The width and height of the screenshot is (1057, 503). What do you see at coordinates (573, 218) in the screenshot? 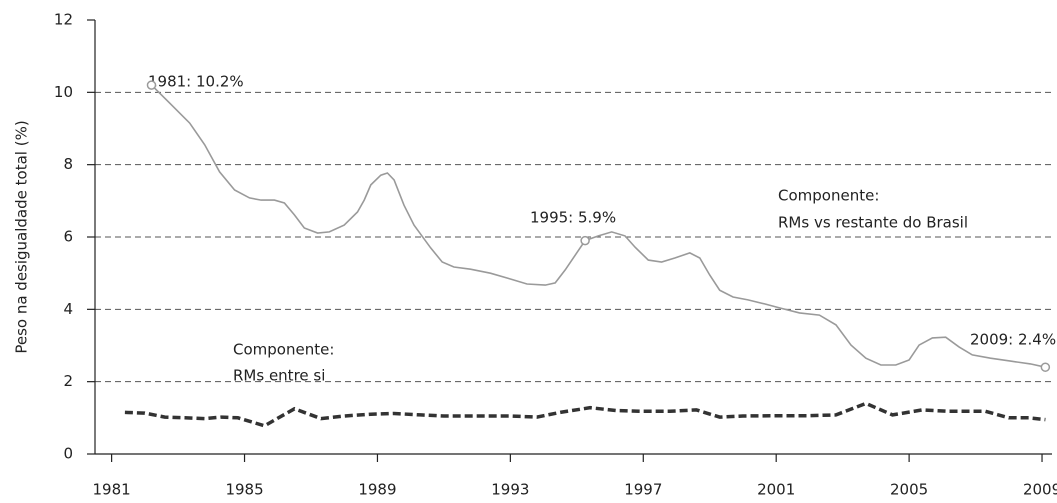
I see `annotation: 1995: 5.9%` at bounding box center [573, 218].